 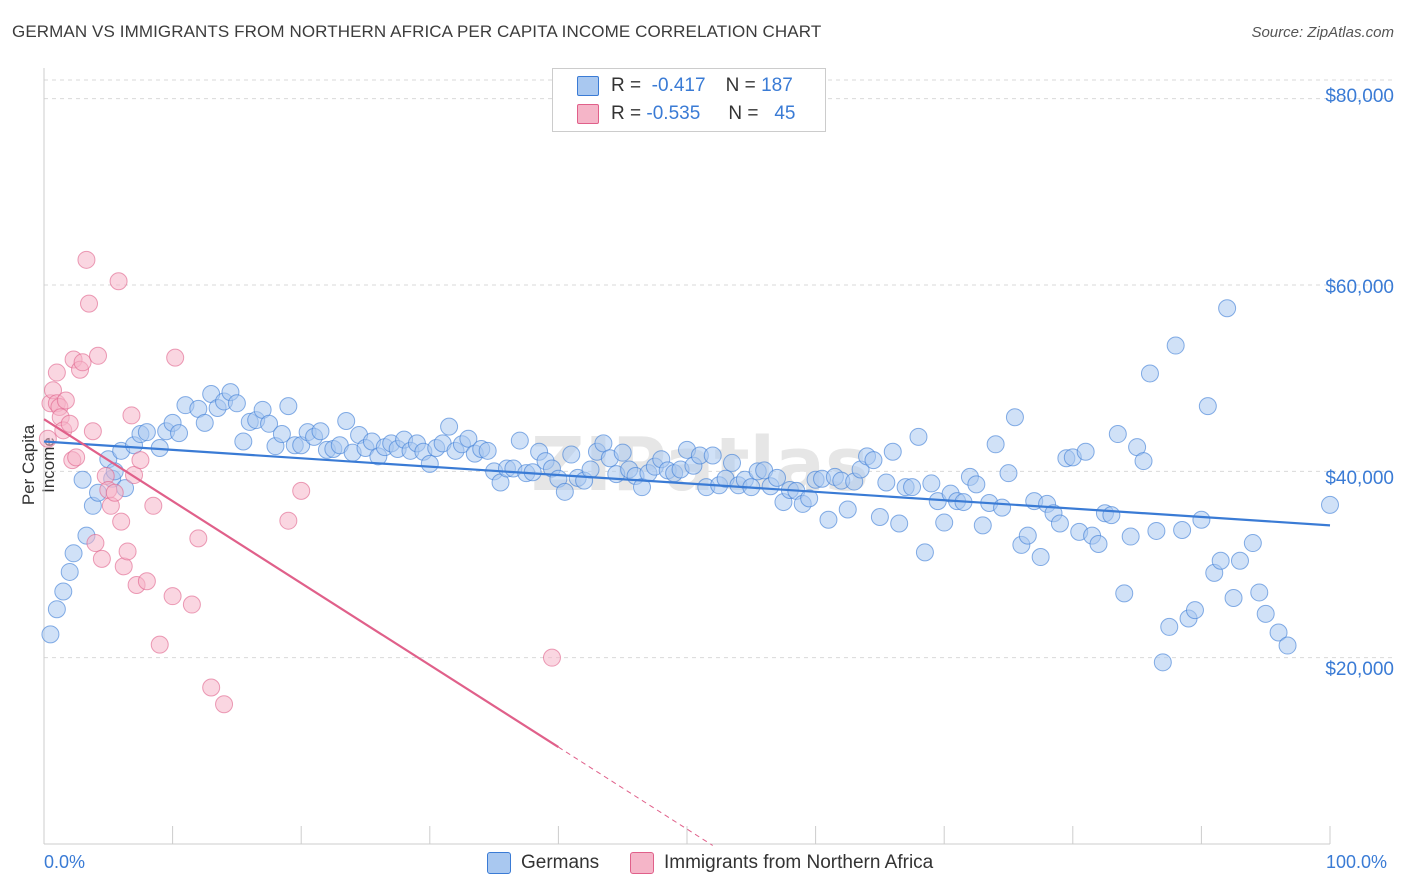 What do you see at coordinates (673, 113) in the screenshot?
I see `r-value: -0.535` at bounding box center [673, 113].